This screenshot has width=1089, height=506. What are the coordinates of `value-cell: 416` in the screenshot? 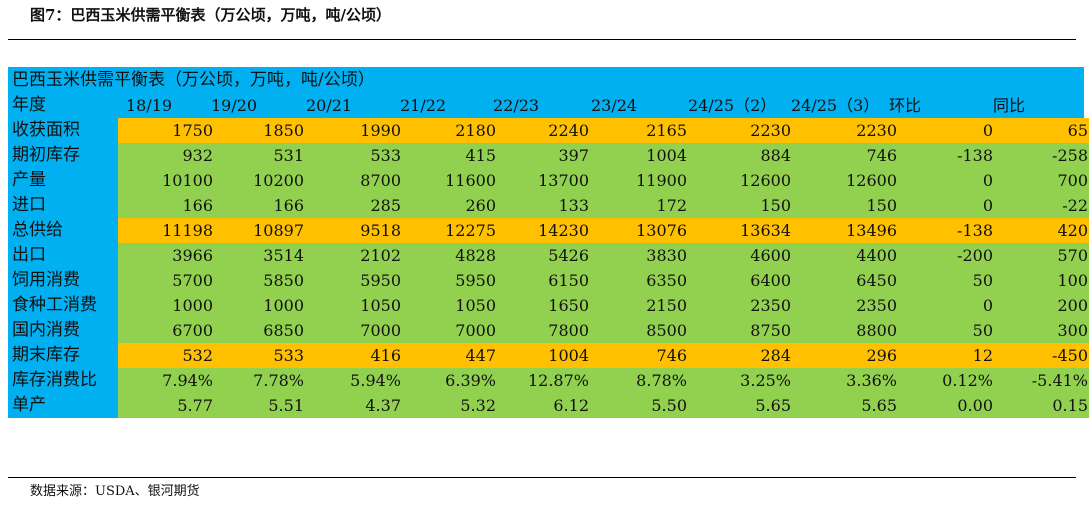 It's located at (385, 355).